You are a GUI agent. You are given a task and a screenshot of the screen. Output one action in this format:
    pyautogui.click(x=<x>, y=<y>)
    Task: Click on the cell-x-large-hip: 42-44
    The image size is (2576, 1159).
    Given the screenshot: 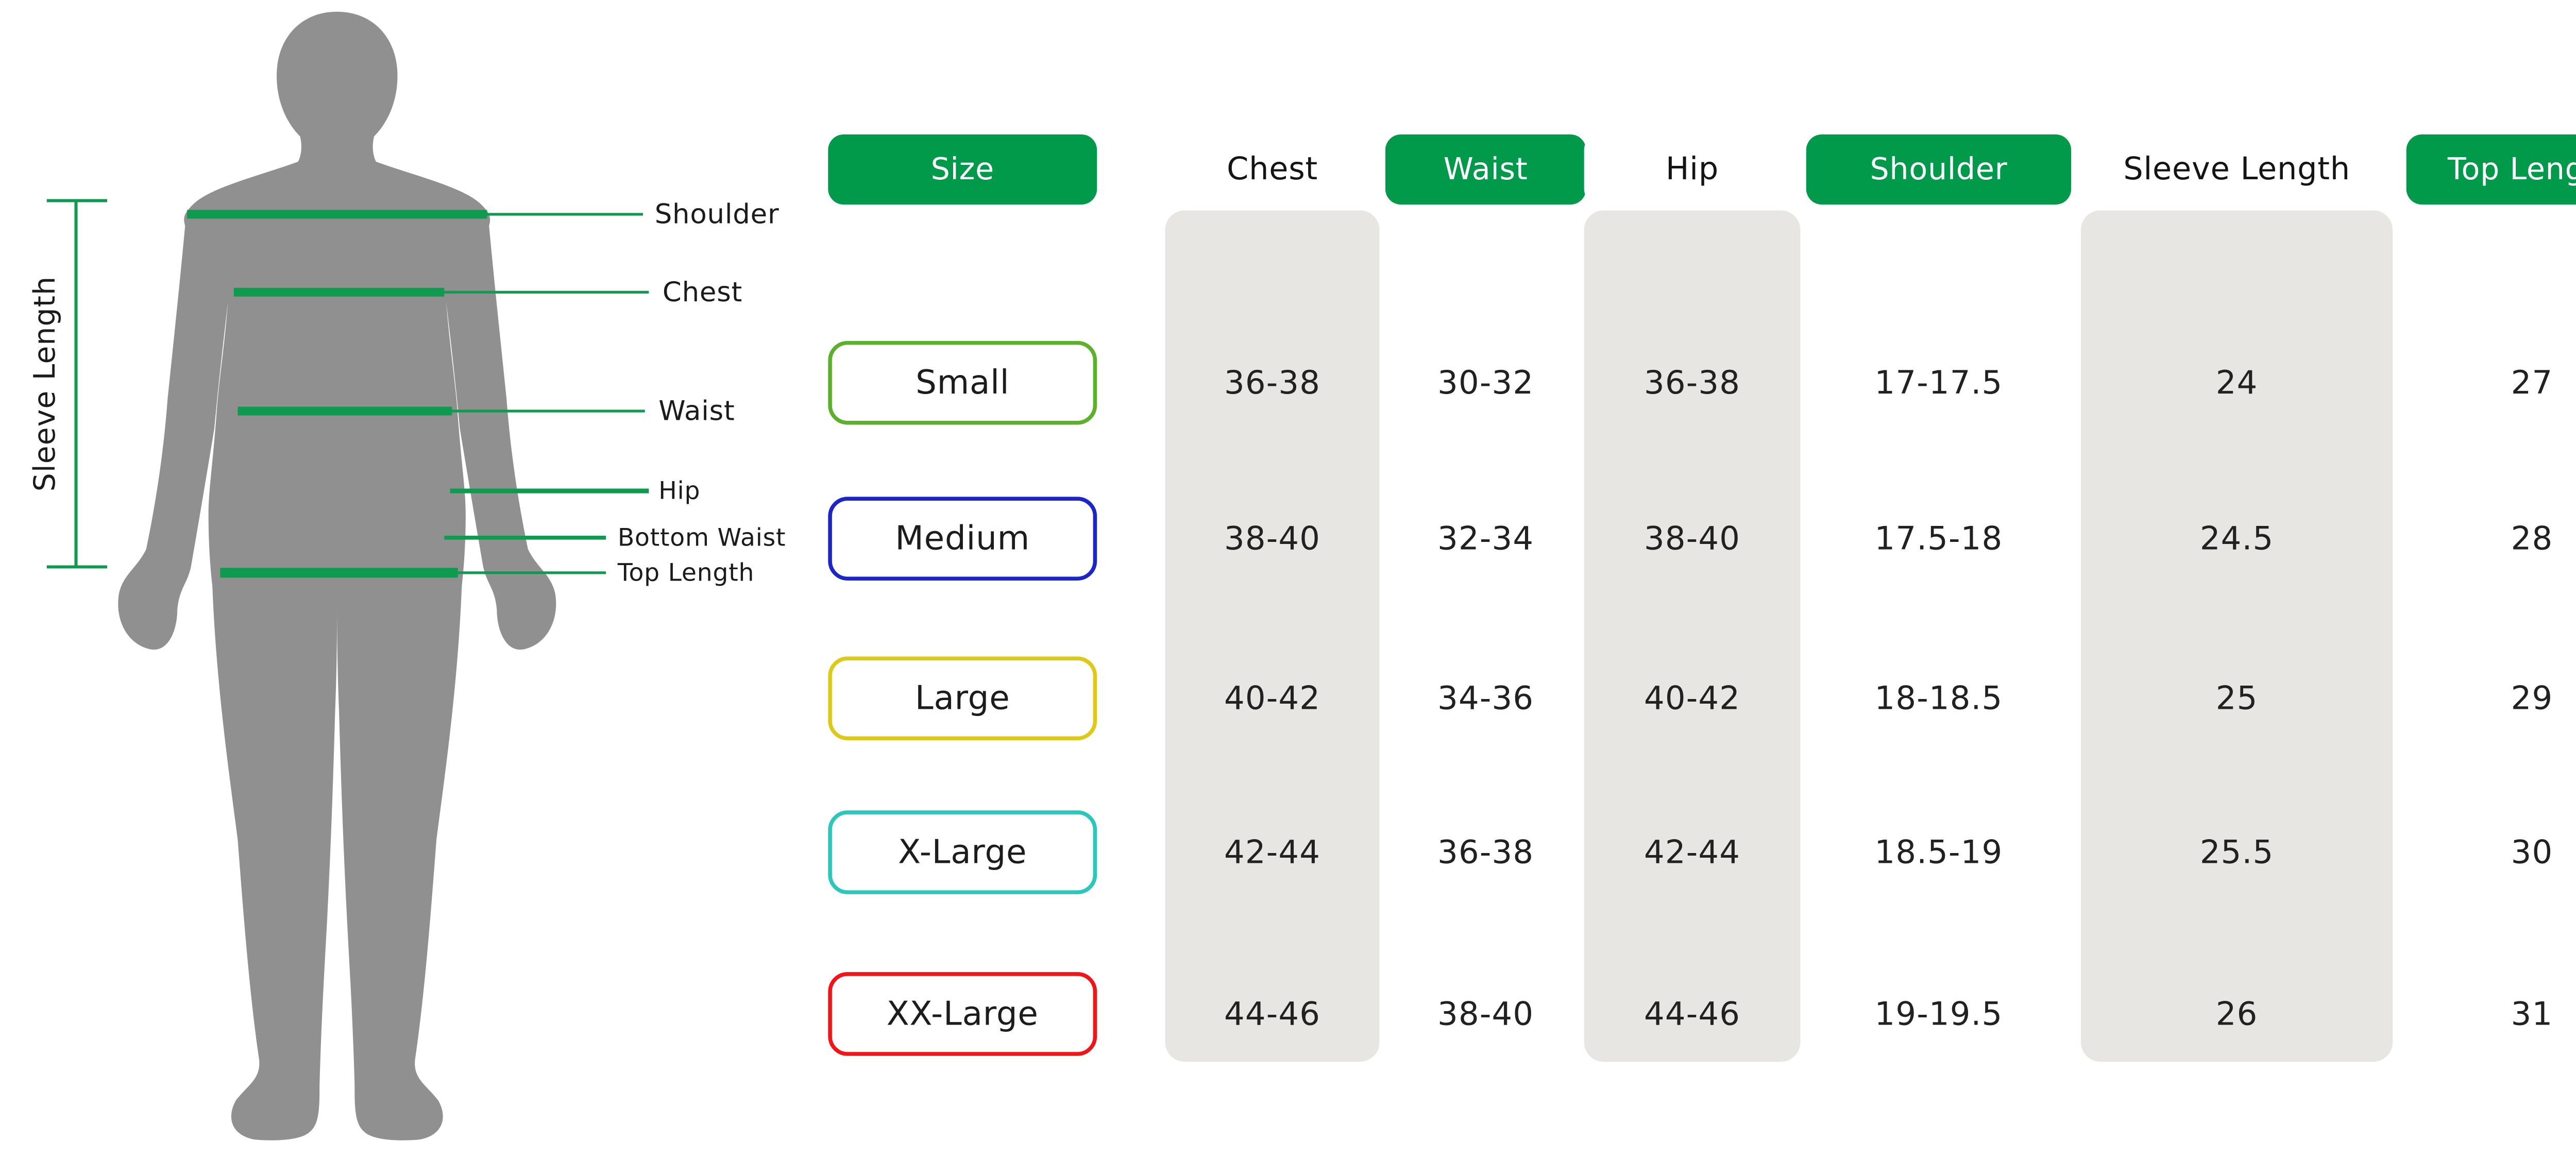 What is the action you would take?
    pyautogui.click(x=1692, y=852)
    